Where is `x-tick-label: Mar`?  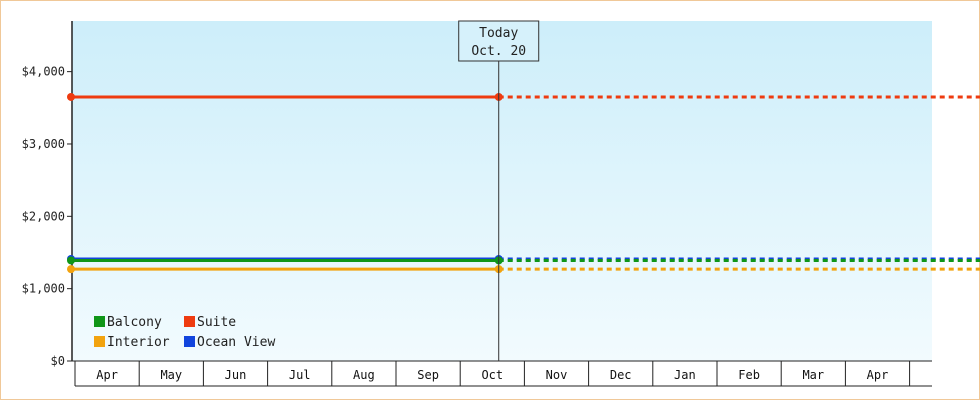 x-tick-label: Mar is located at coordinates (813, 375).